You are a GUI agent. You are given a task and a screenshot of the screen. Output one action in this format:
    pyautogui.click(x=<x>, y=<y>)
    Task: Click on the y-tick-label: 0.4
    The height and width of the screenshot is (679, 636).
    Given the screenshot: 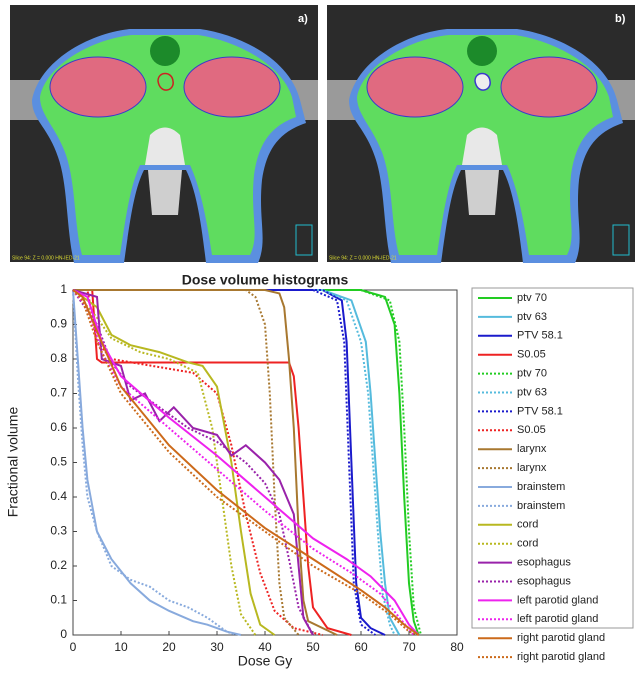 What is the action you would take?
    pyautogui.click(x=58, y=496)
    